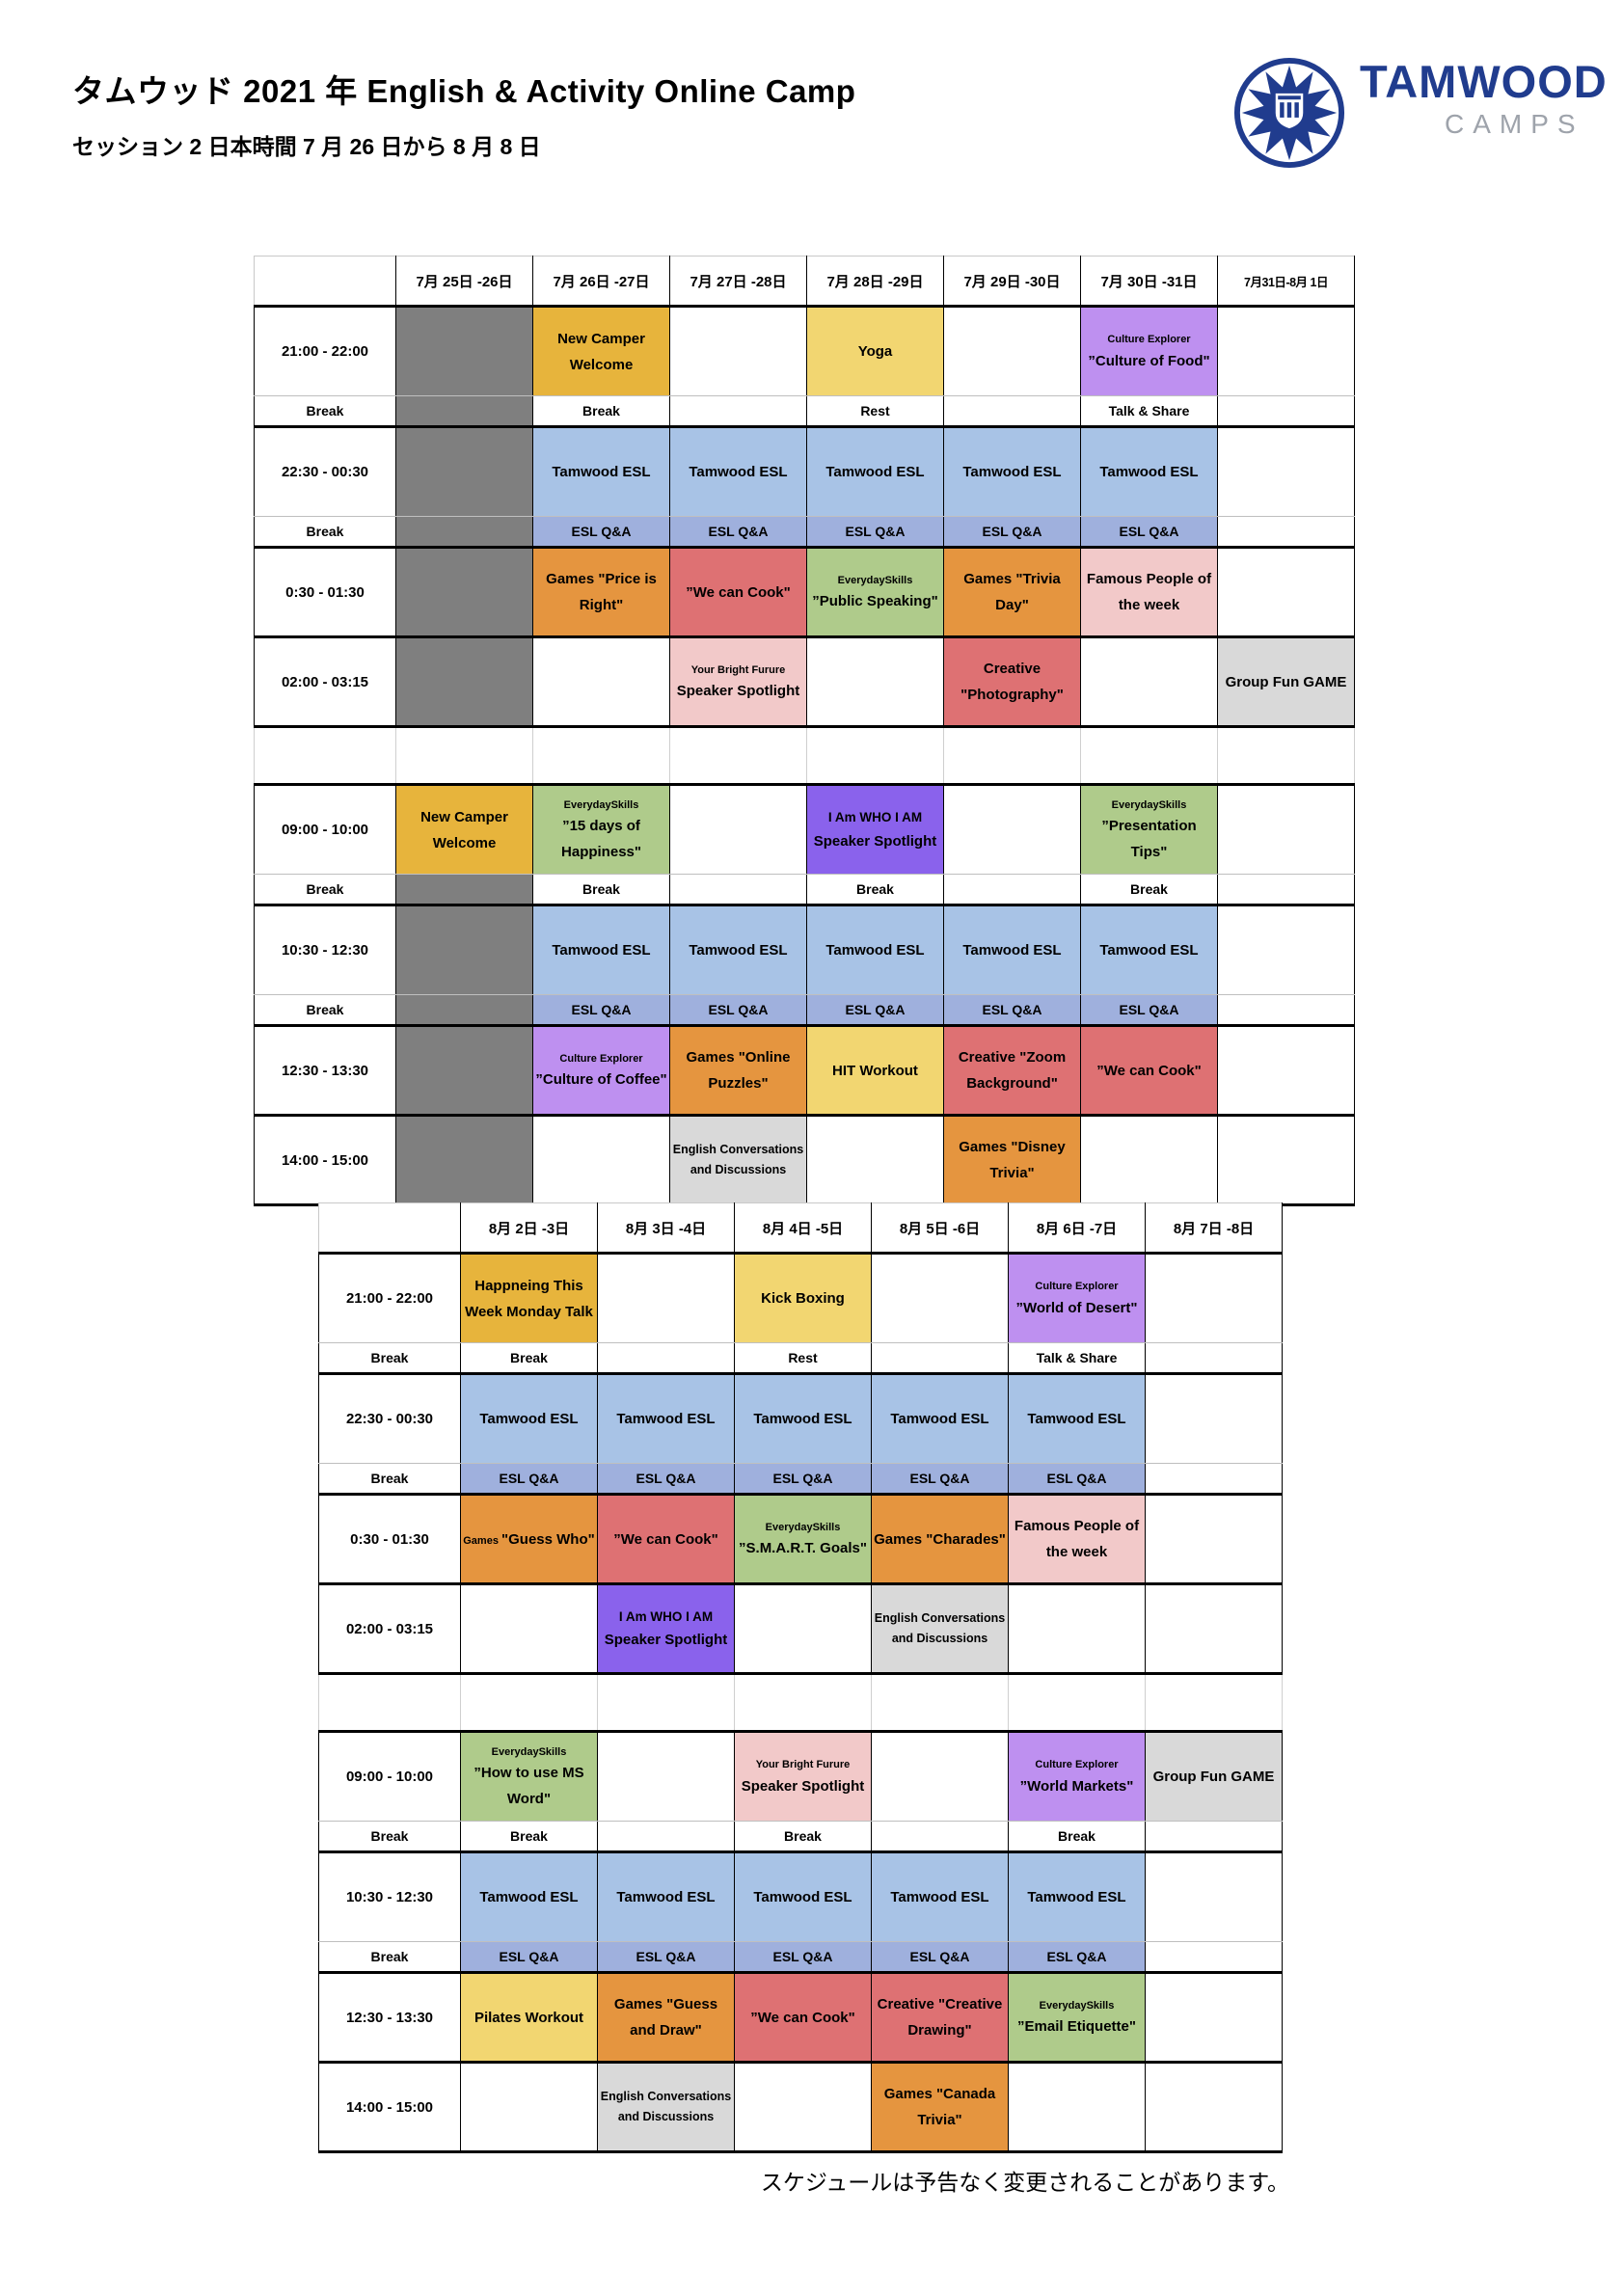  I want to click on schedule-cell: Kick Boxing, so click(803, 1298).